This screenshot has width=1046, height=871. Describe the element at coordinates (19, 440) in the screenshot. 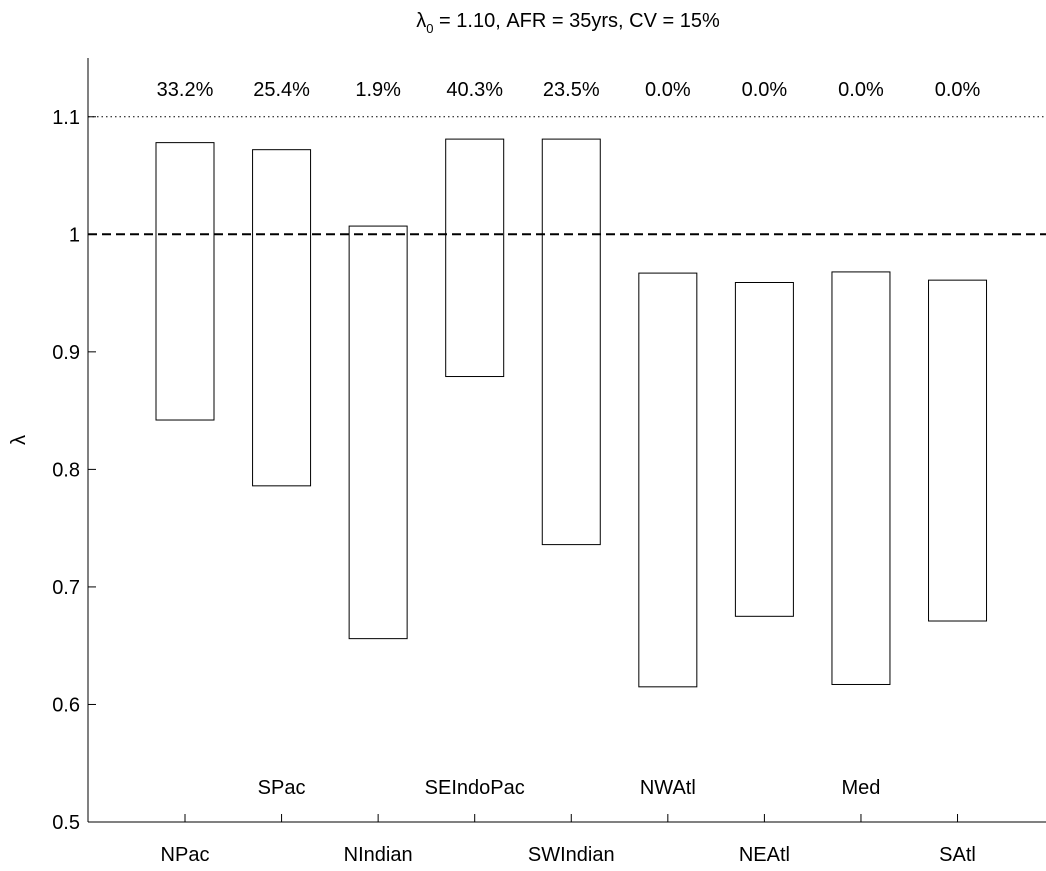

I see `y-axis-label: λ` at that location.